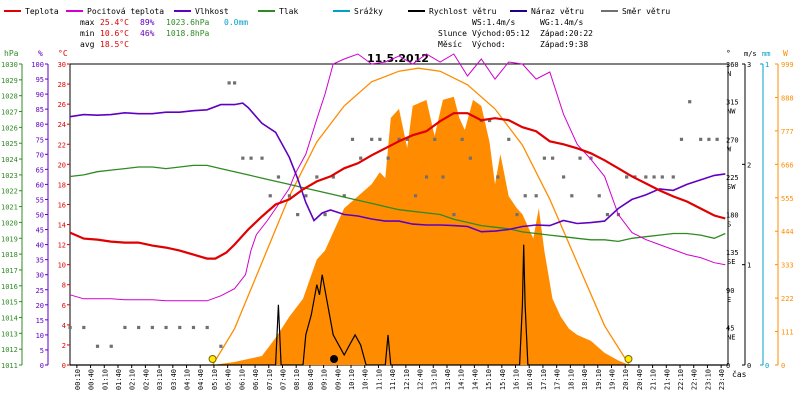  Describe the element at coordinates (489, 379) in the screenshot. I see `time-tick-label: 15:10` at that location.